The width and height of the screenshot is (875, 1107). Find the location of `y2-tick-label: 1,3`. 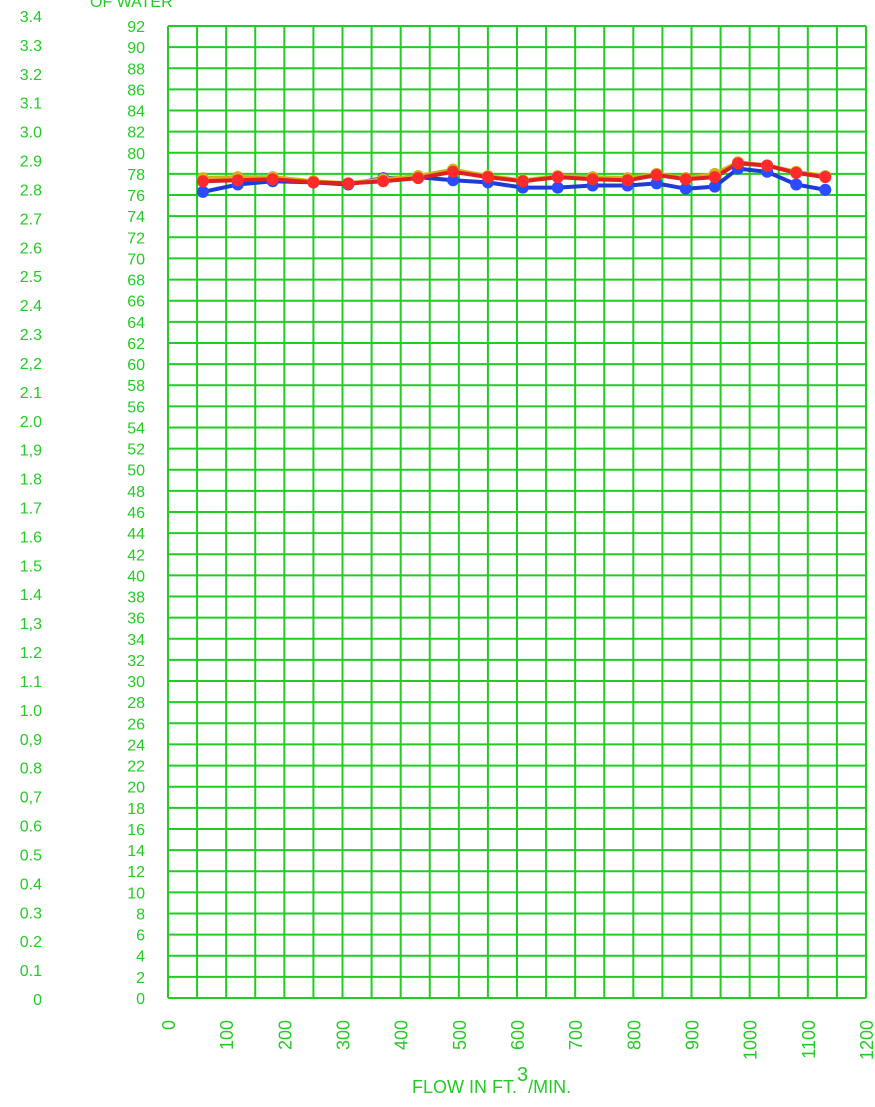

y2-tick-label: 1,3 is located at coordinates (31, 624).